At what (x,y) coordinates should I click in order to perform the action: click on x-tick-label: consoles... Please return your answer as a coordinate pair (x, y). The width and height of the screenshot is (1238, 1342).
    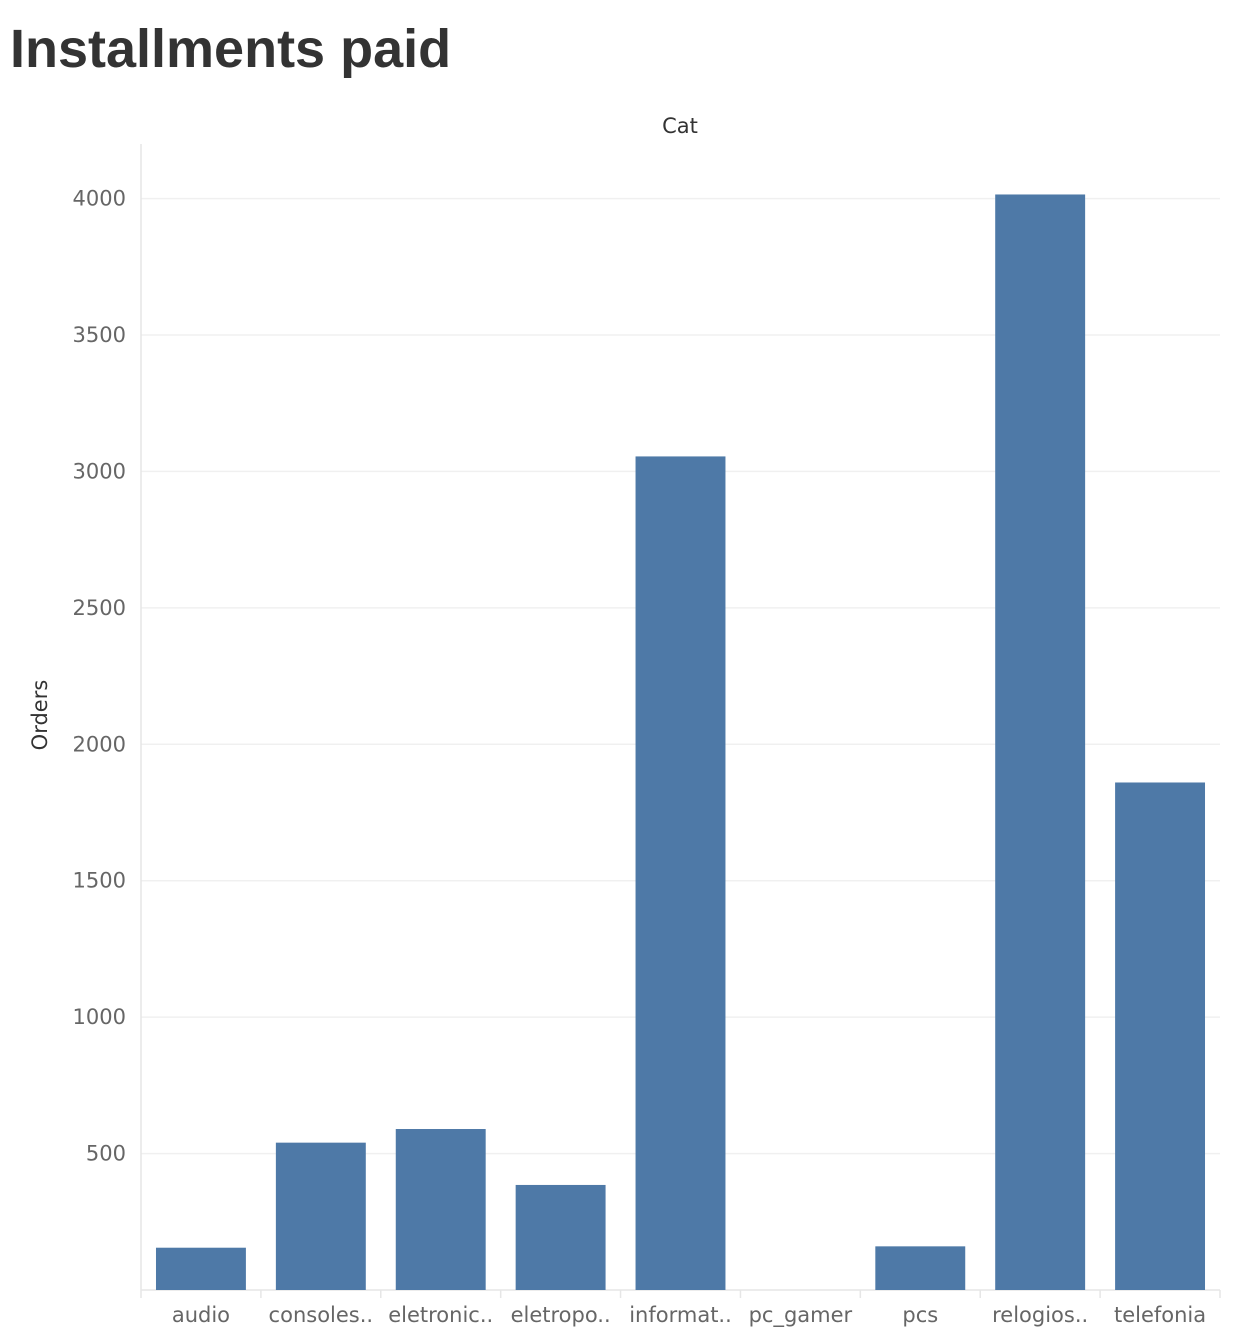
    Looking at the image, I should click on (321, 1315).